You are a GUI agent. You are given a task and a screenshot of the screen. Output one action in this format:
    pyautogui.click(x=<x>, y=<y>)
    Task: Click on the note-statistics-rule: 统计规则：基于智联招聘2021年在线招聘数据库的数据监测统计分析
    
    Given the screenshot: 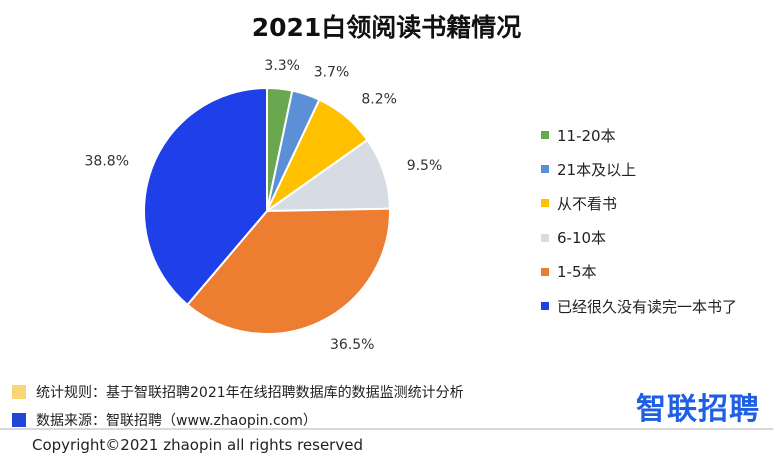 What is the action you would take?
    pyautogui.click(x=238, y=392)
    